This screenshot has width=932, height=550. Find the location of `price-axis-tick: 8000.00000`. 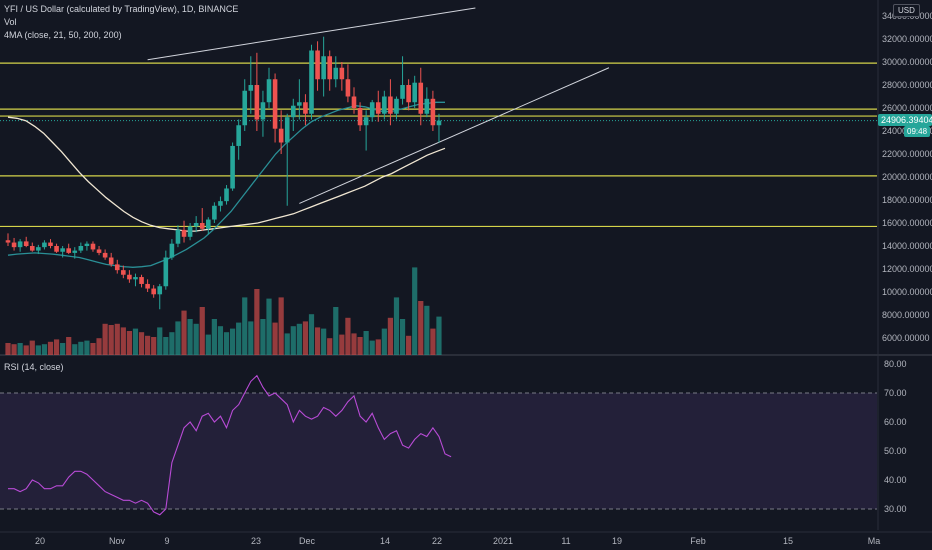

price-axis-tick: 8000.00000 is located at coordinates (906, 315).